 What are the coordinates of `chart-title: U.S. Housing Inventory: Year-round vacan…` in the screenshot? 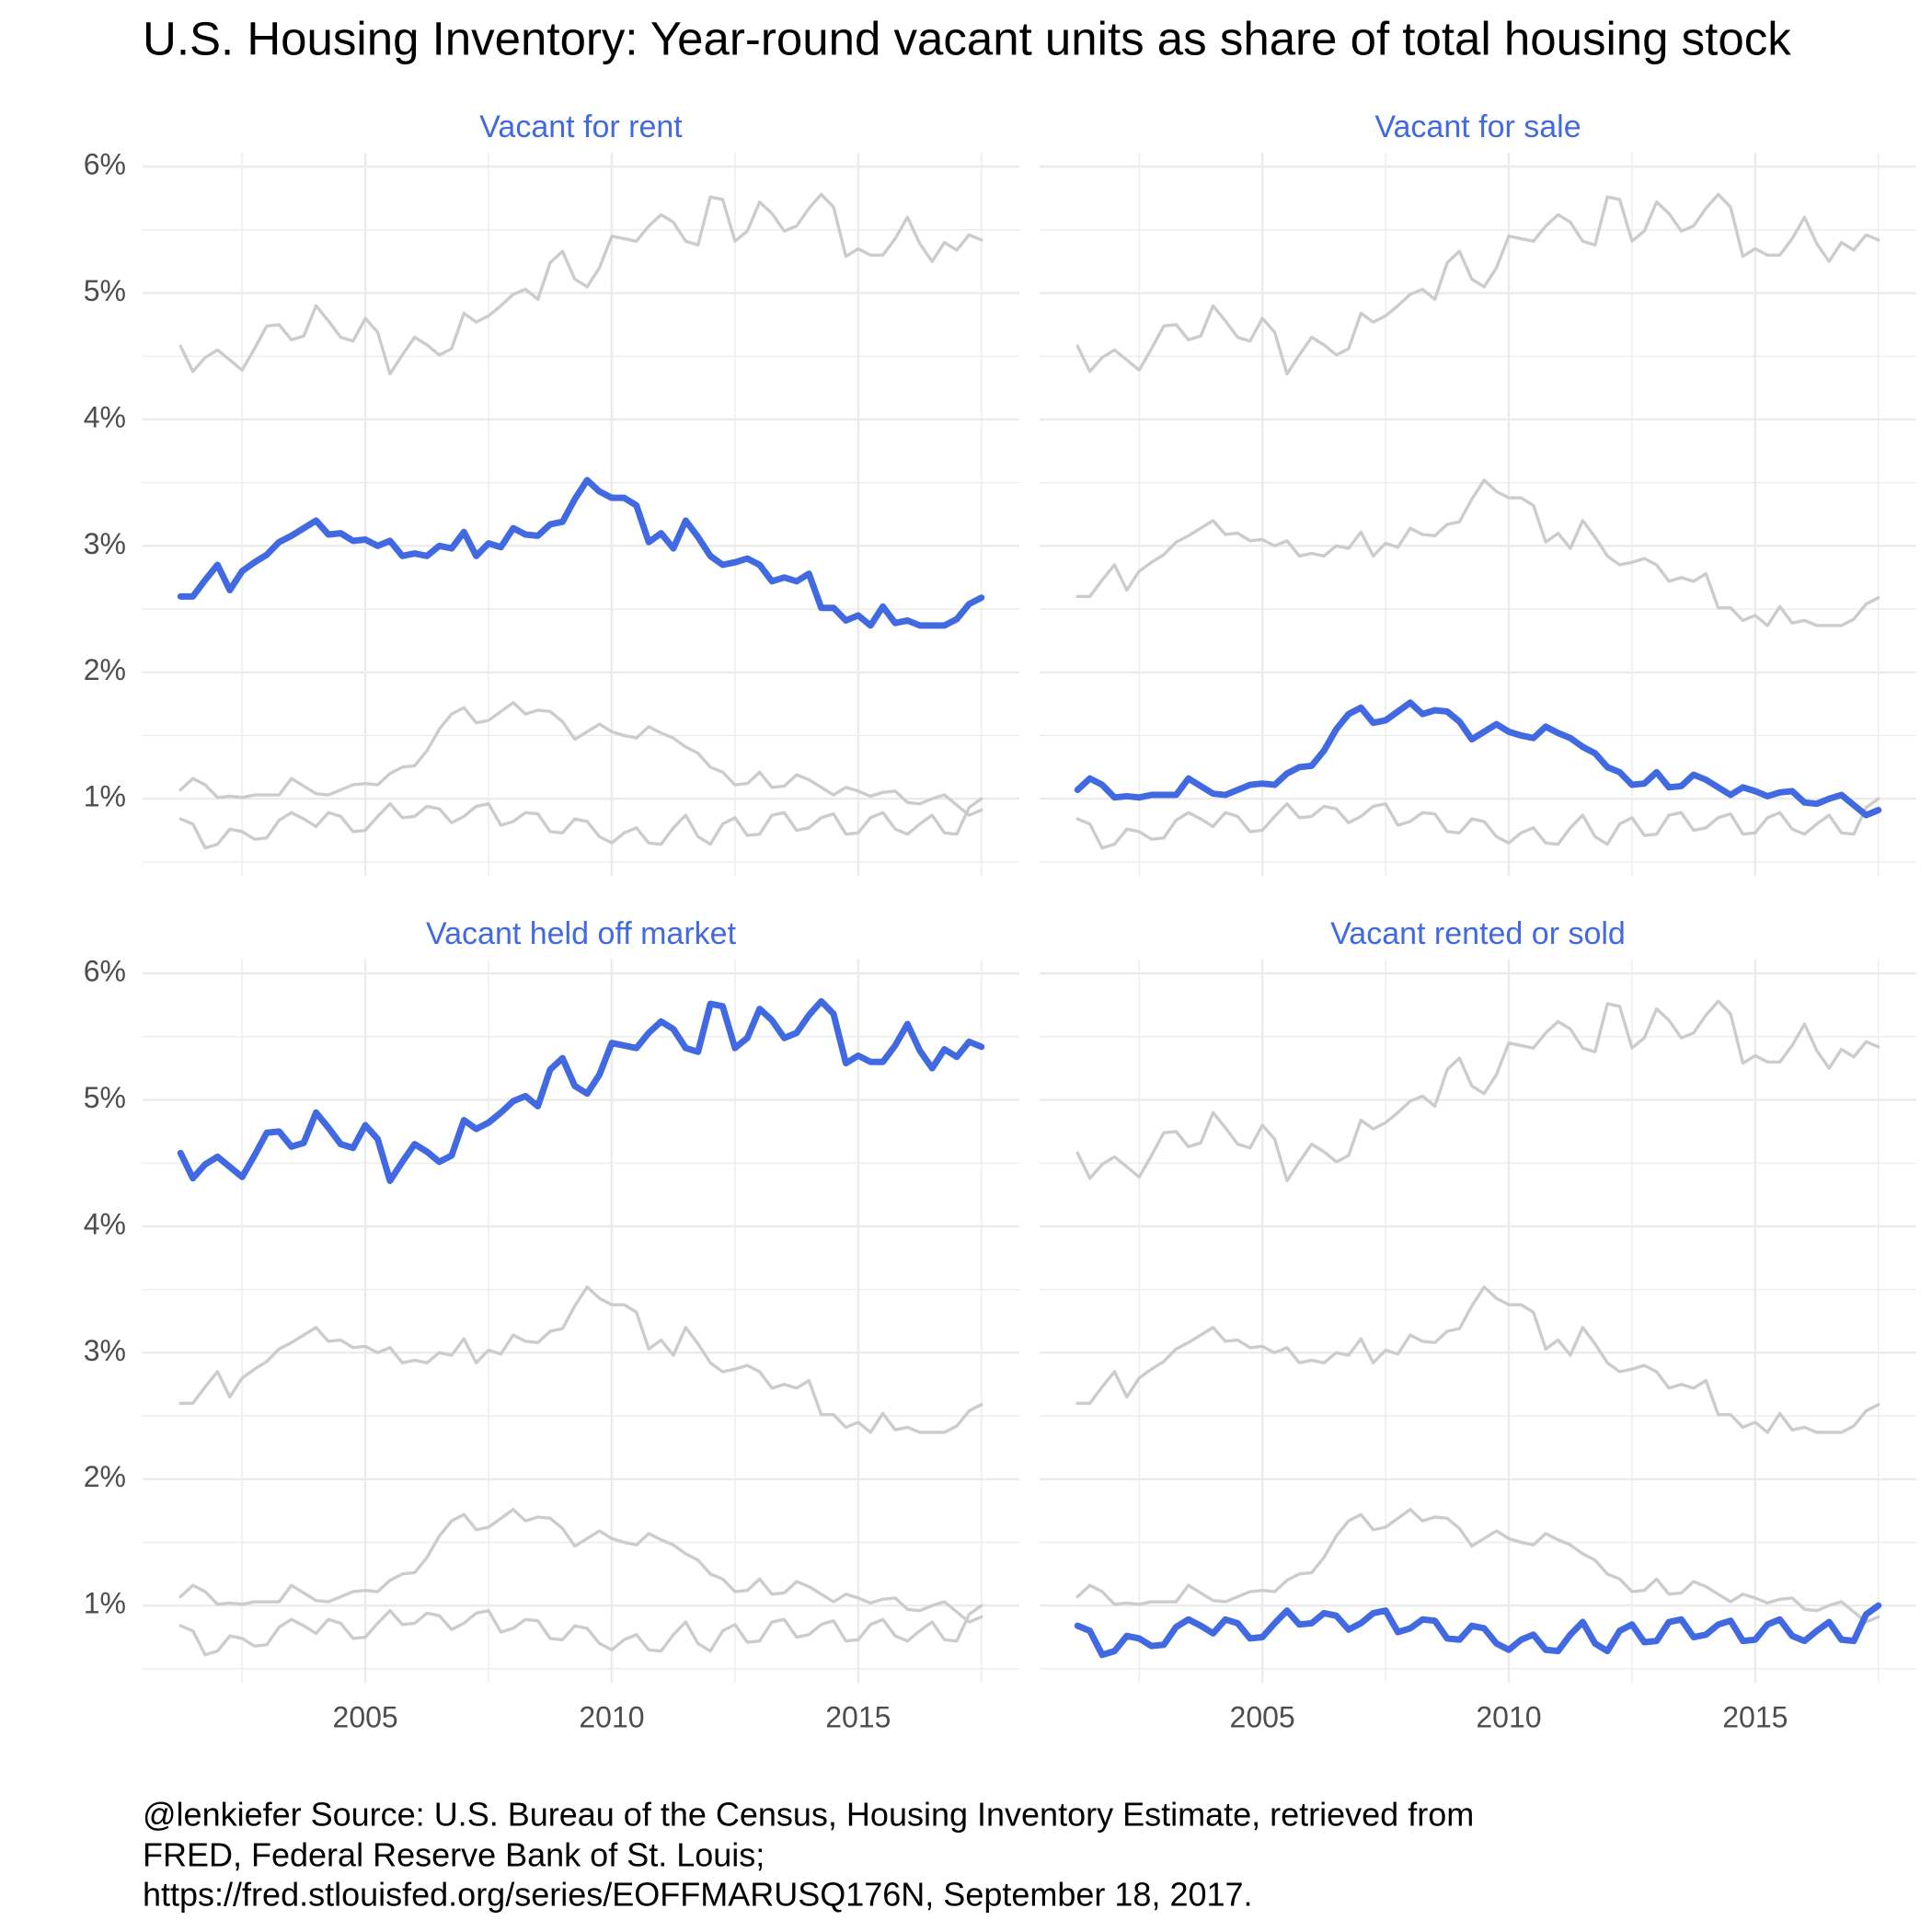 It's located at (967, 38).